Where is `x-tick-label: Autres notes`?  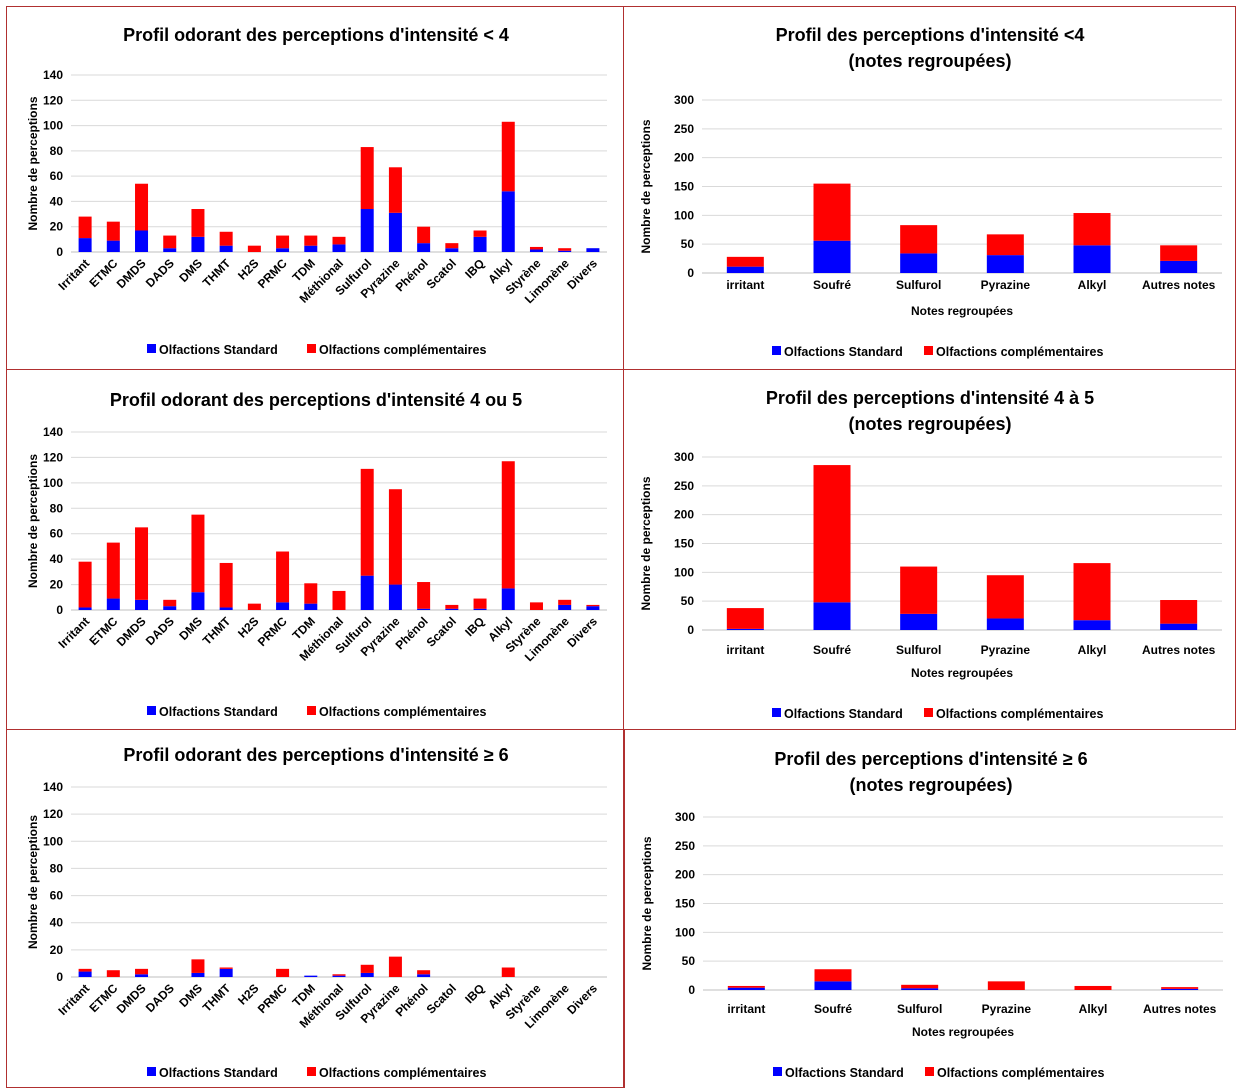 x-tick-label: Autres notes is located at coordinates (1179, 285).